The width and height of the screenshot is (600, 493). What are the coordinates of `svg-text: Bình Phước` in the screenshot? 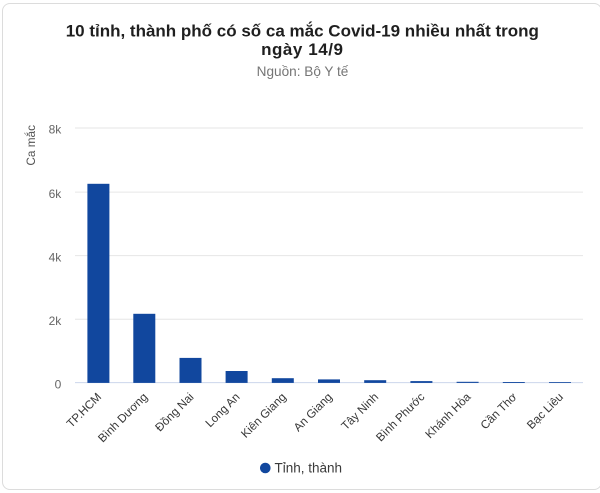 It's located at (401, 417).